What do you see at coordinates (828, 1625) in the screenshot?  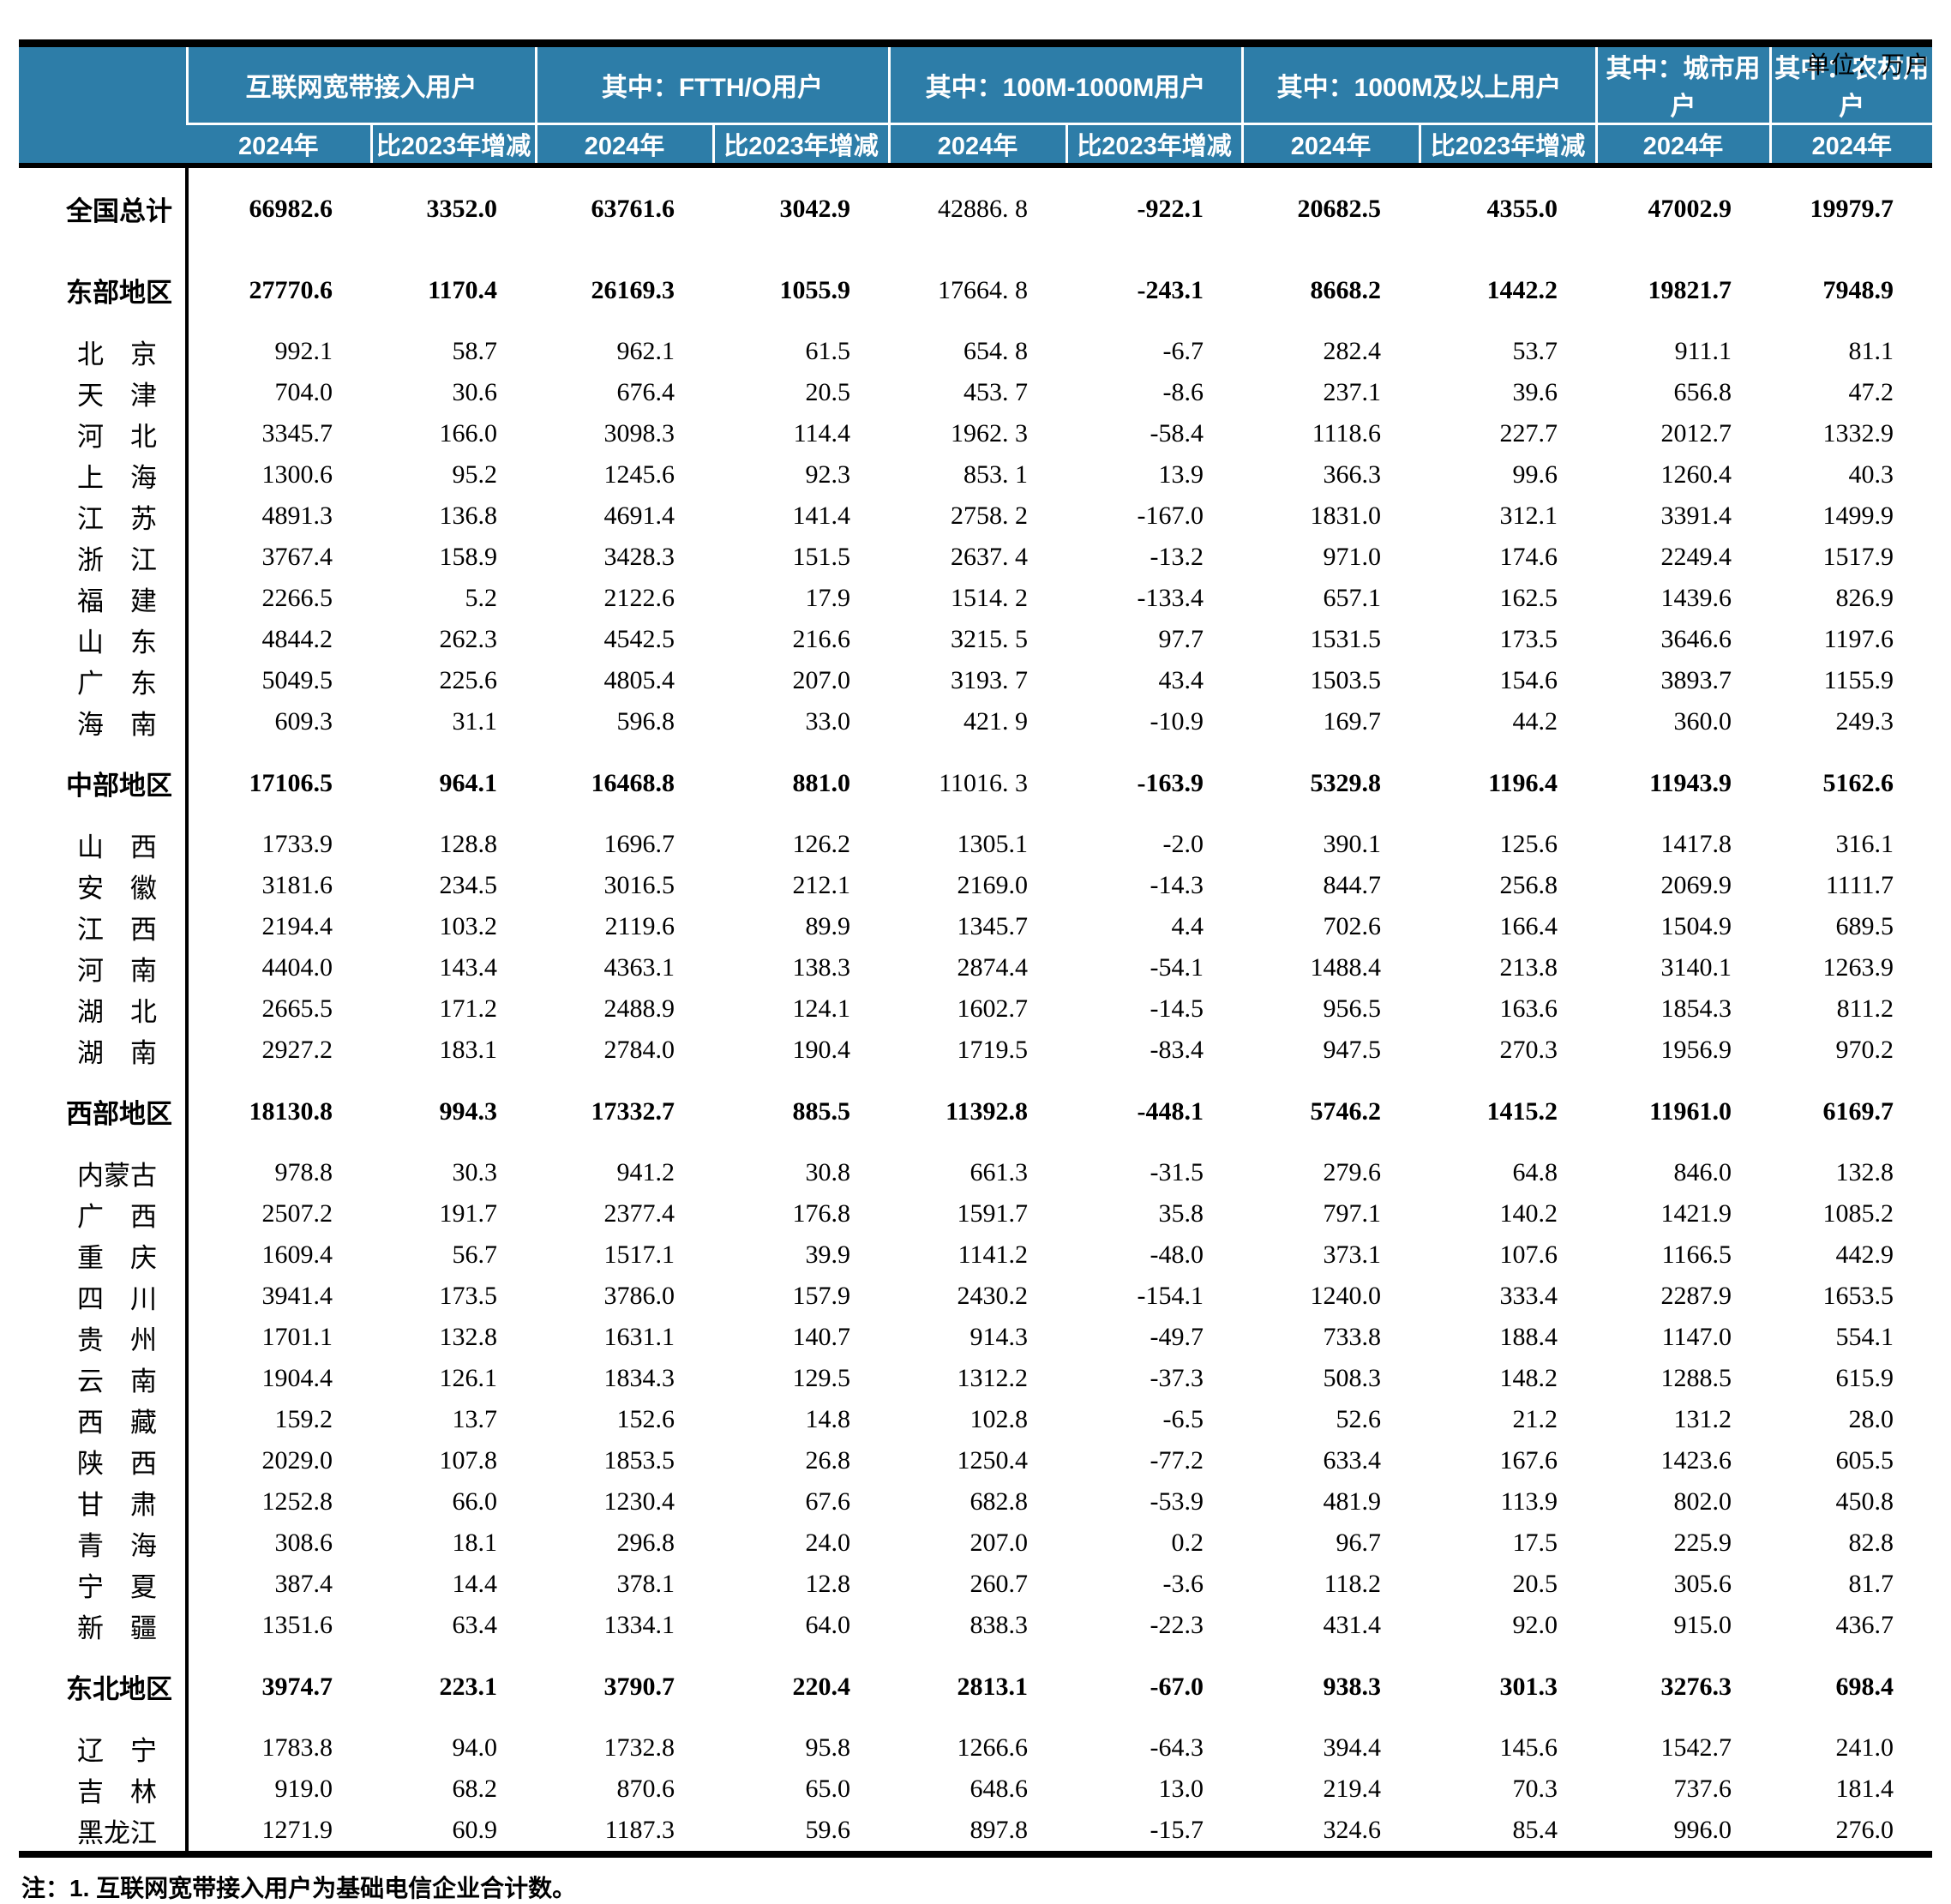 I see `data-cell: 64.0` at bounding box center [828, 1625].